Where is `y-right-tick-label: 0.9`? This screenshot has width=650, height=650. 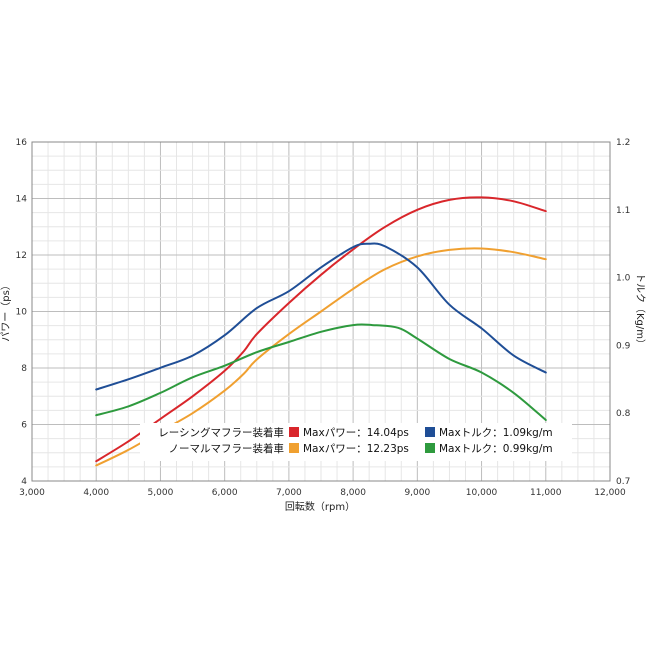 y-right-tick-label: 0.9 is located at coordinates (623, 346).